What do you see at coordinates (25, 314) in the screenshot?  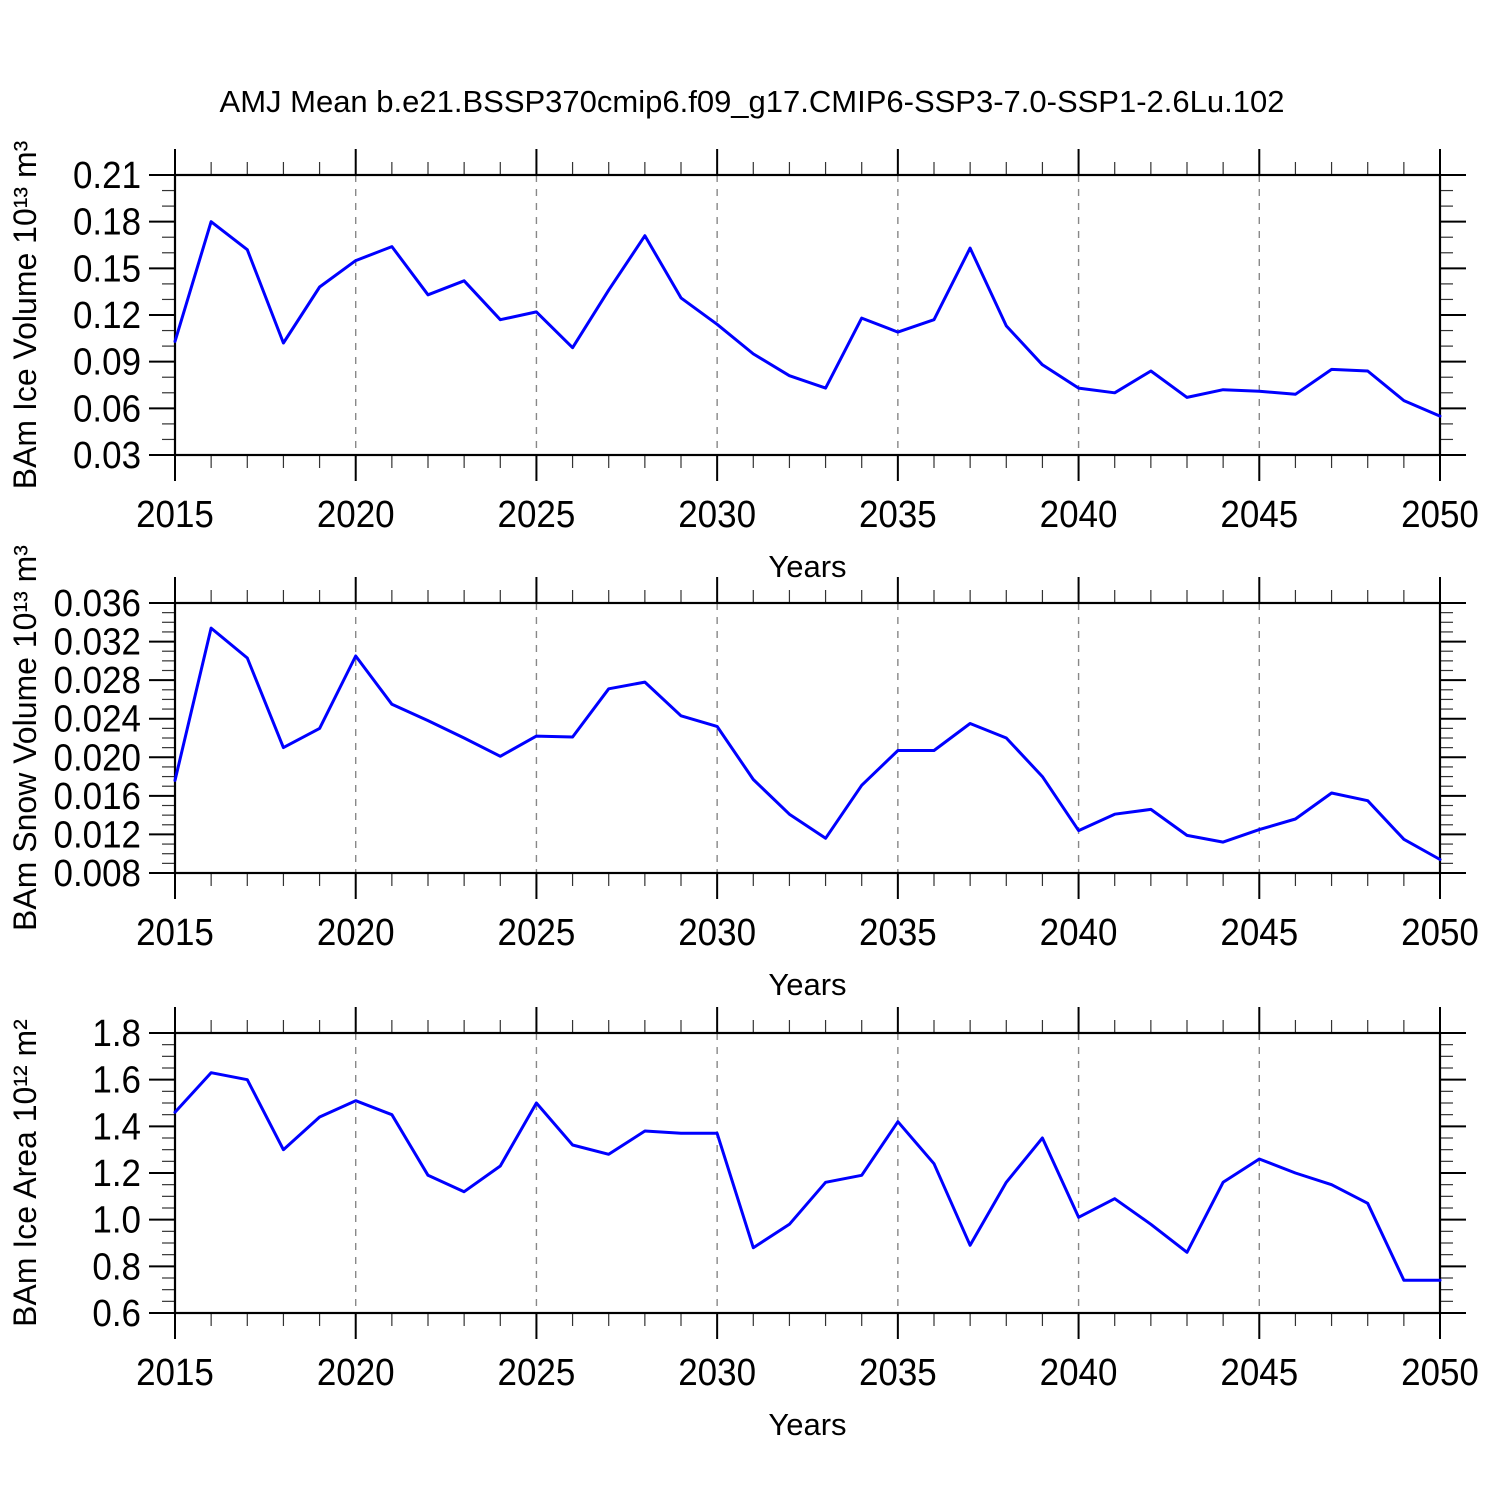 I see `y-axis-label: BAm Ice Volume 10¹³ m³` at bounding box center [25, 314].